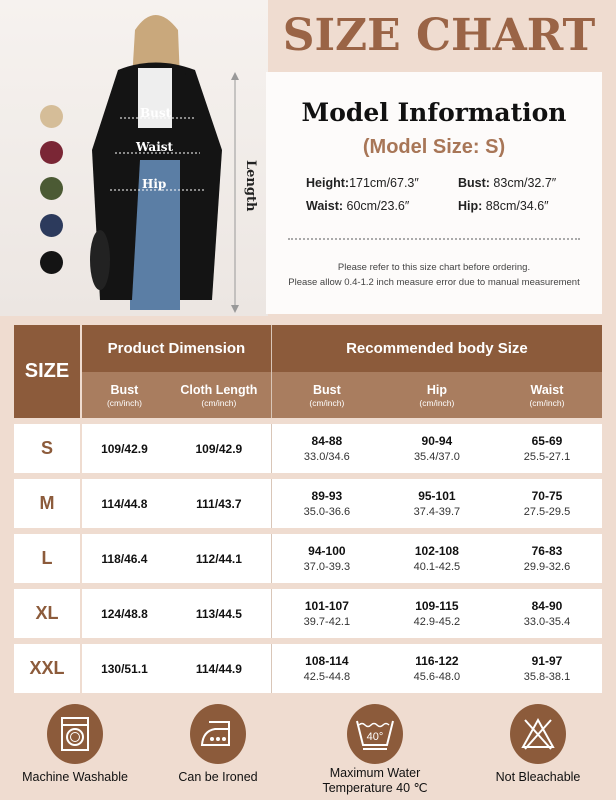  Describe the element at coordinates (51, 188) in the screenshot. I see `color-swatch-olive` at that location.